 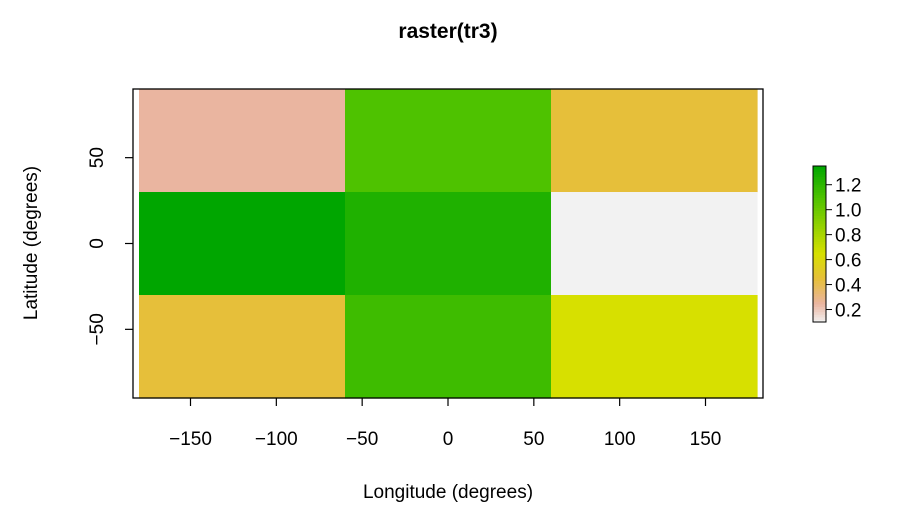 I want to click on legend-tick-label: 0.6, so click(x=848, y=261).